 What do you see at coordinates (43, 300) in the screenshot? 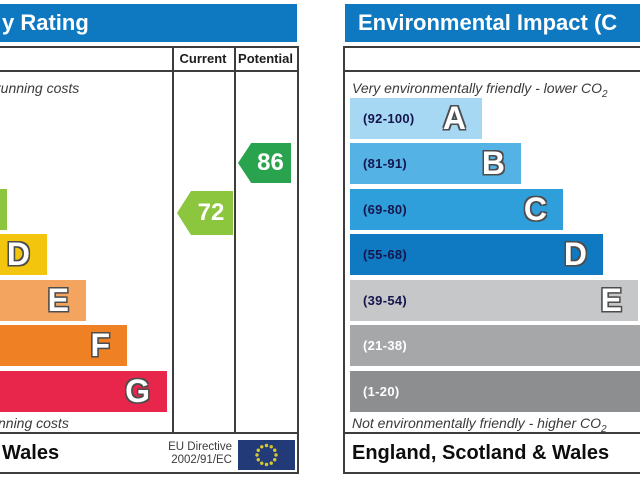
I see `energy-band-e: E` at bounding box center [43, 300].